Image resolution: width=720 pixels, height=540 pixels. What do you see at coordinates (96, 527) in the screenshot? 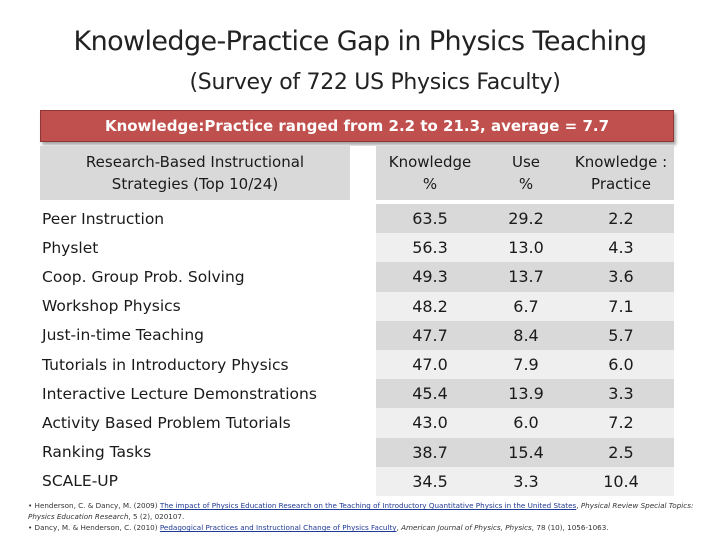
I see `ref2-authors: Dancy, M. & Henderson, C. (2010)` at bounding box center [96, 527].